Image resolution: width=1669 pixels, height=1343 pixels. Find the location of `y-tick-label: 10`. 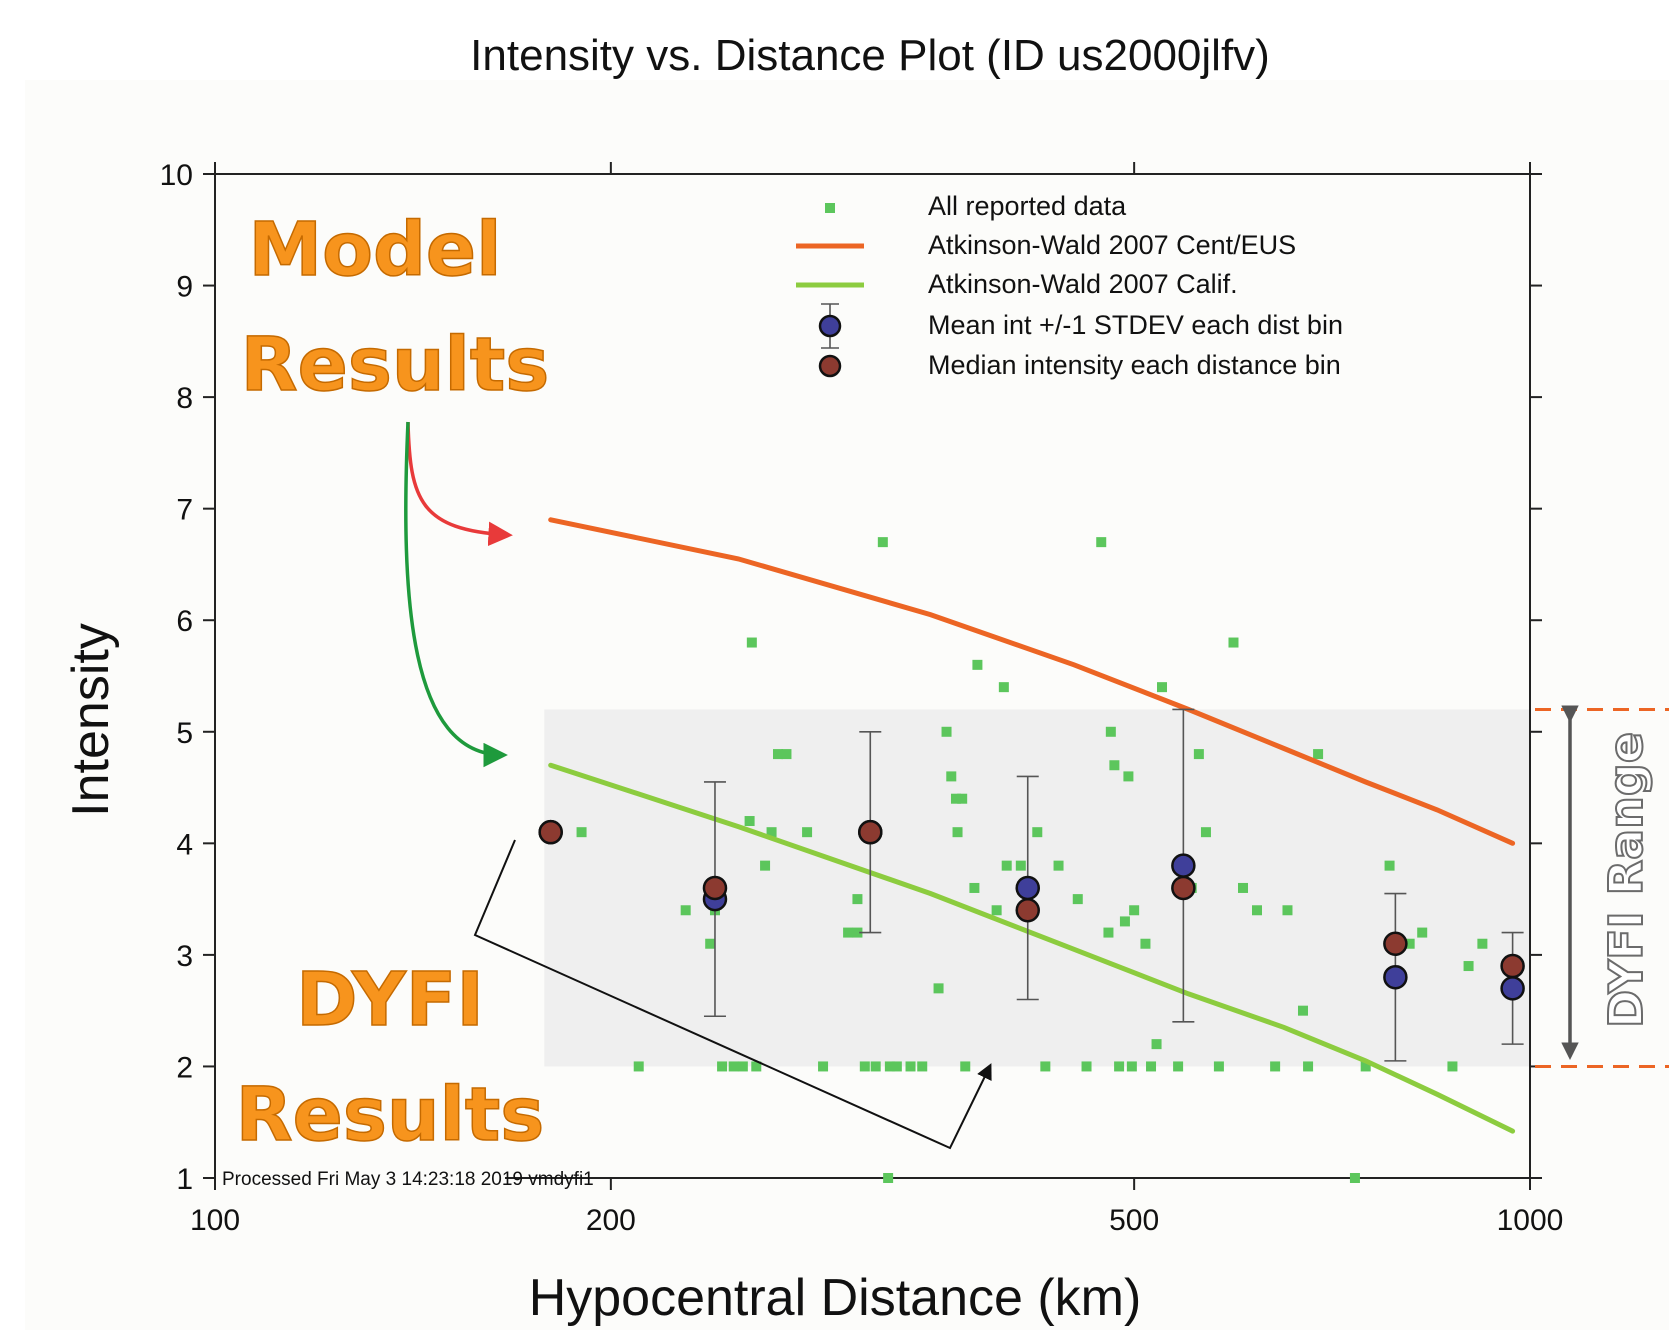

y-tick-label: 10 is located at coordinates (176, 175).